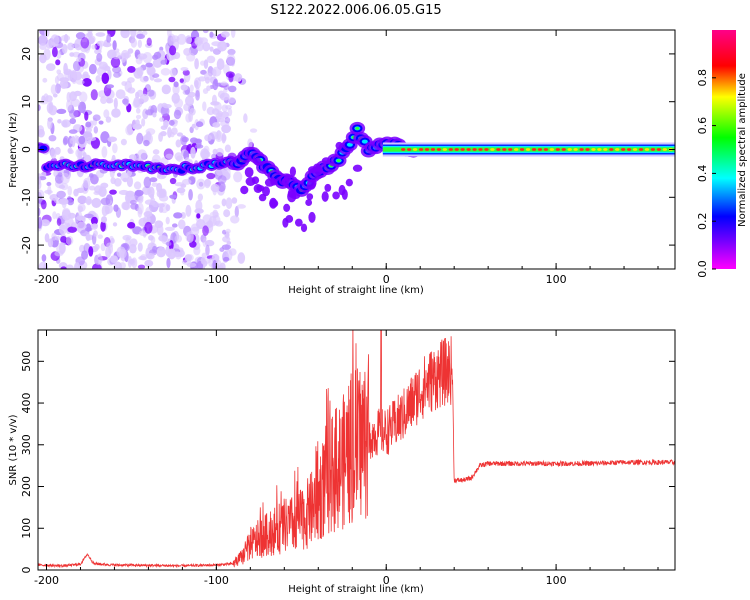 The height and width of the screenshot is (600, 750). I want to click on colorbar-gradient, so click(724, 149).